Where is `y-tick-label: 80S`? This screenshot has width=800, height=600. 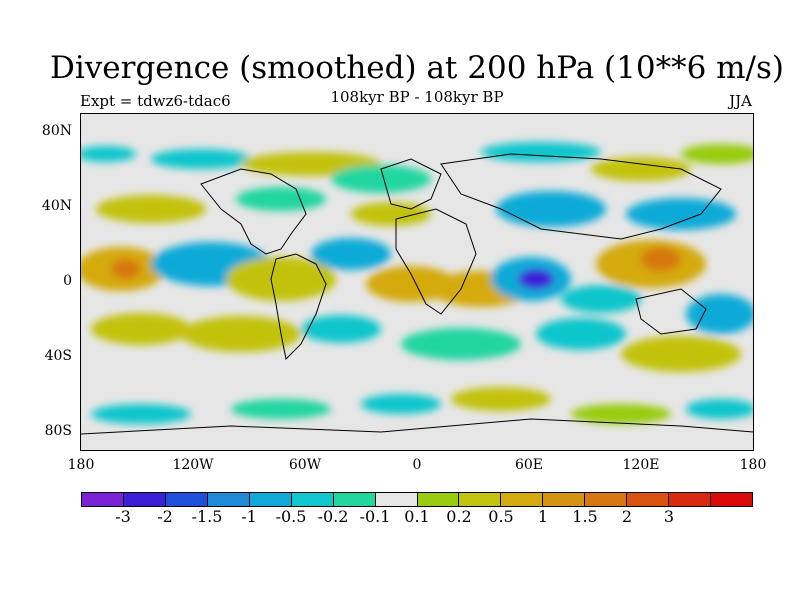
y-tick-label: 80S is located at coordinates (58, 431).